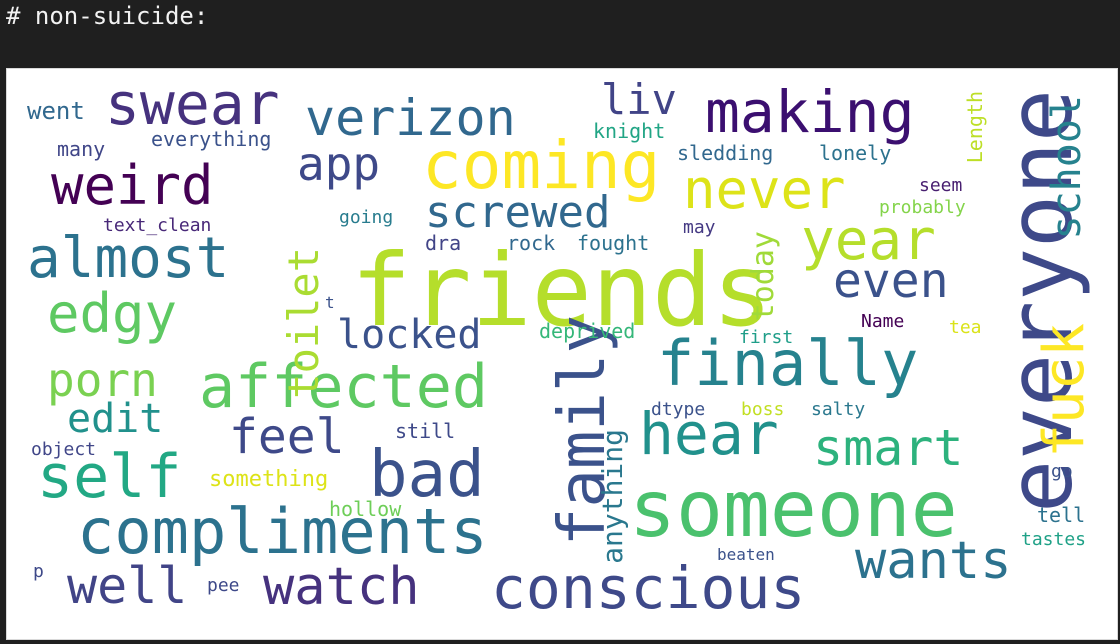 This screenshot has height=644, width=1120. Describe the element at coordinates (303, 323) in the screenshot. I see `word-toilet: toilet` at that location.